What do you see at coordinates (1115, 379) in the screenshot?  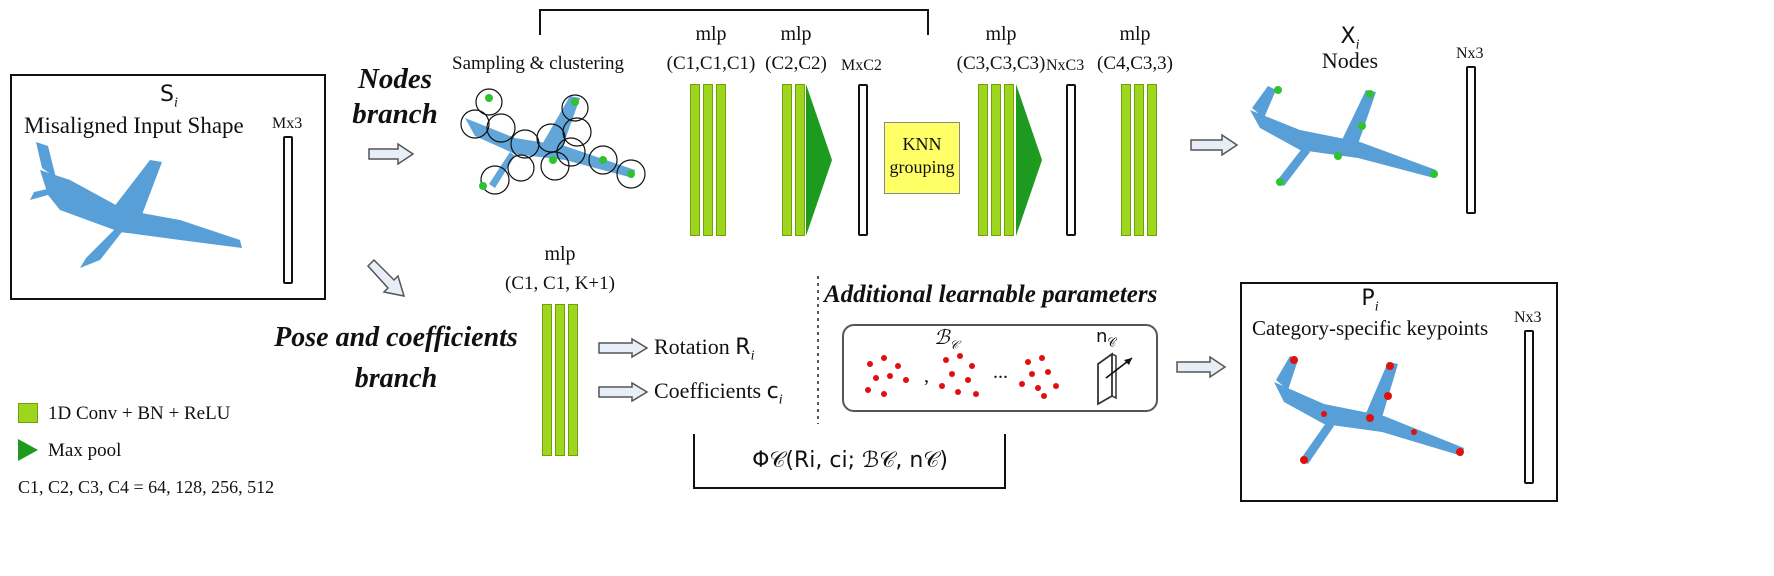 I see `normal-plane-icon` at bounding box center [1115, 379].